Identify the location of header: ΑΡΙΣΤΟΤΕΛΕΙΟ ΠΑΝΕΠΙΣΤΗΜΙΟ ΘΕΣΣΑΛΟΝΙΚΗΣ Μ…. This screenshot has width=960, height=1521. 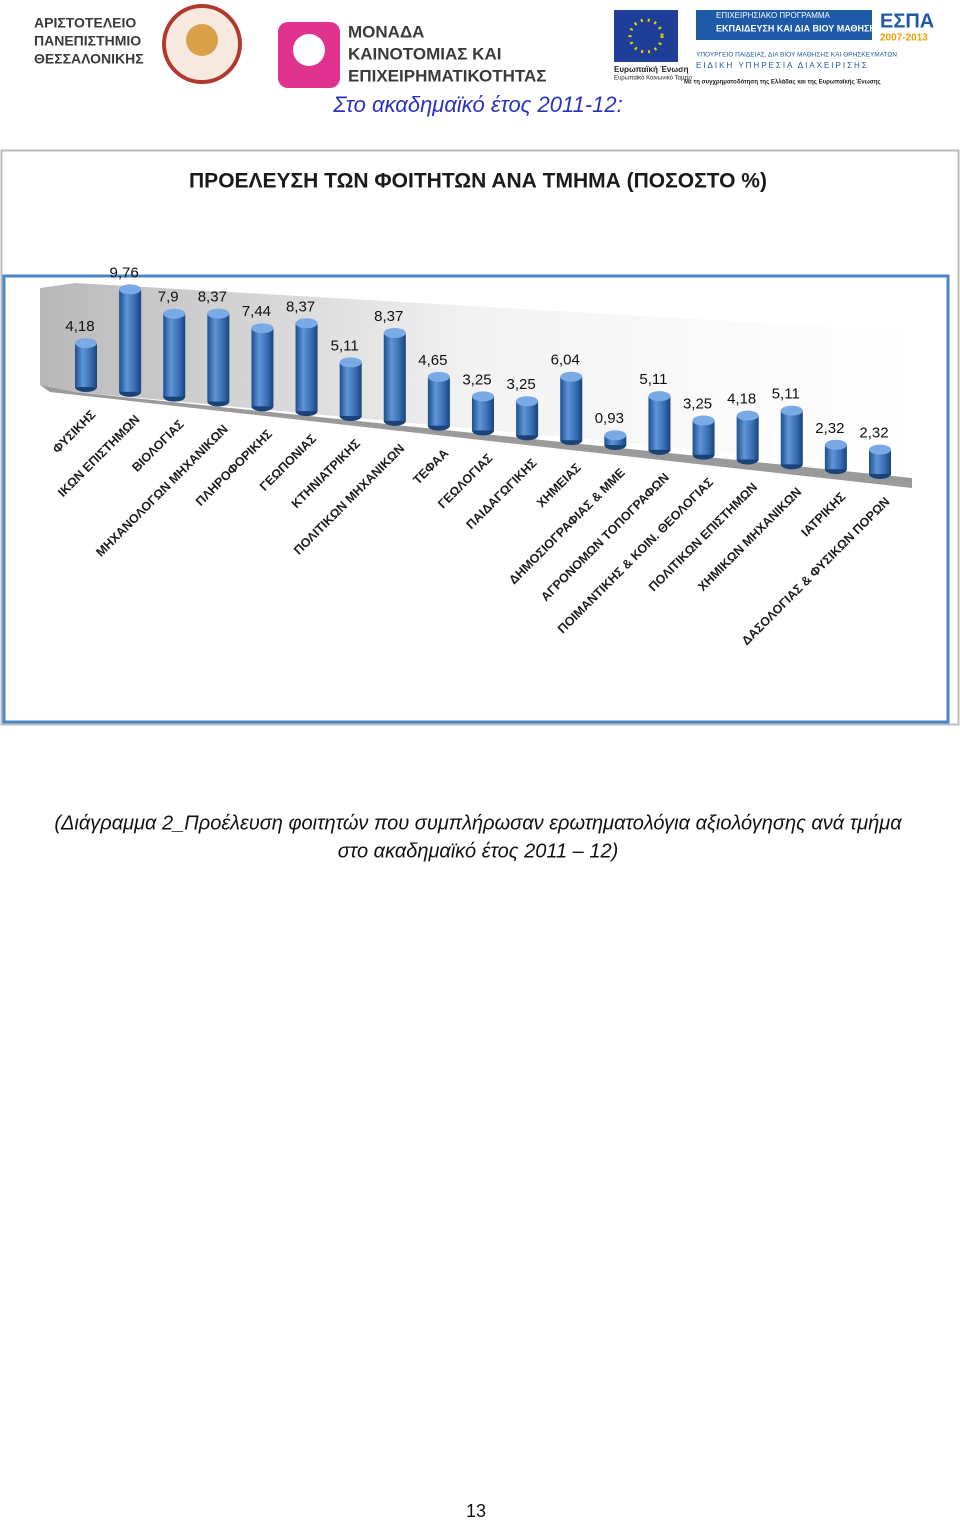
(484, 46).